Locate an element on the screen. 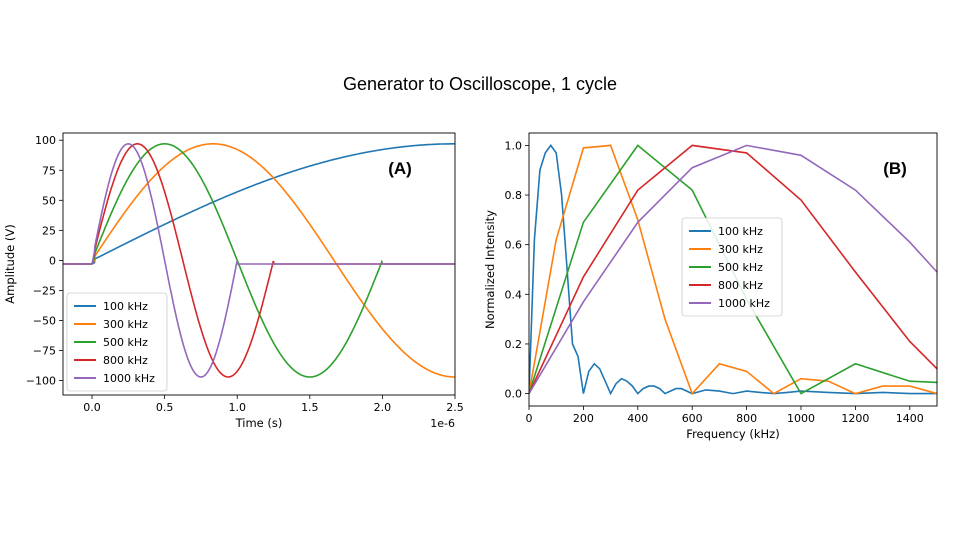  x-tick-label: 0.5 is located at coordinates (165, 407).